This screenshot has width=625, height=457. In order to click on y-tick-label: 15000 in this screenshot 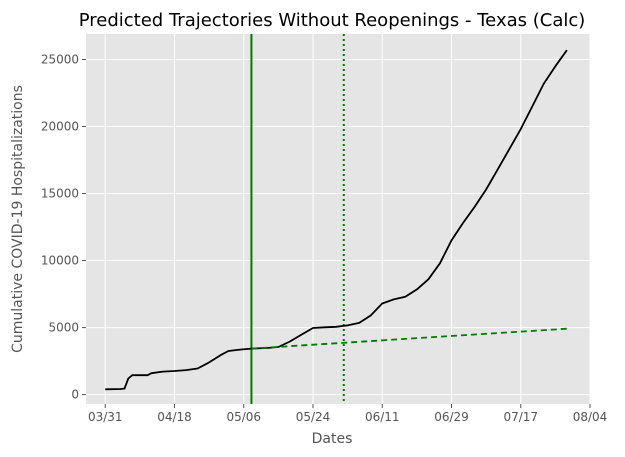, I will do `click(60, 194)`.